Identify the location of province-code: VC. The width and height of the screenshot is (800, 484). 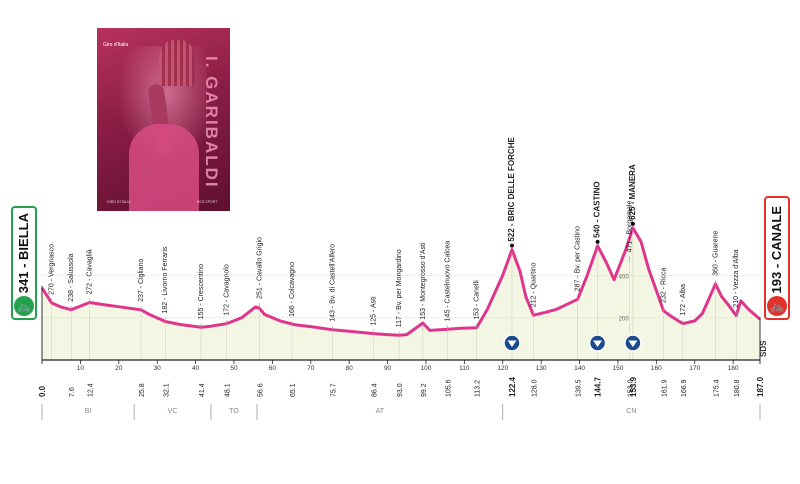
(173, 411).